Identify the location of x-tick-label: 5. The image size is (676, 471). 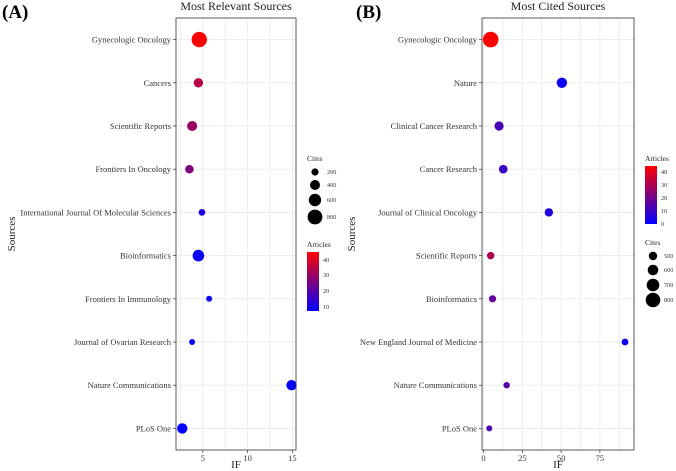
(203, 458).